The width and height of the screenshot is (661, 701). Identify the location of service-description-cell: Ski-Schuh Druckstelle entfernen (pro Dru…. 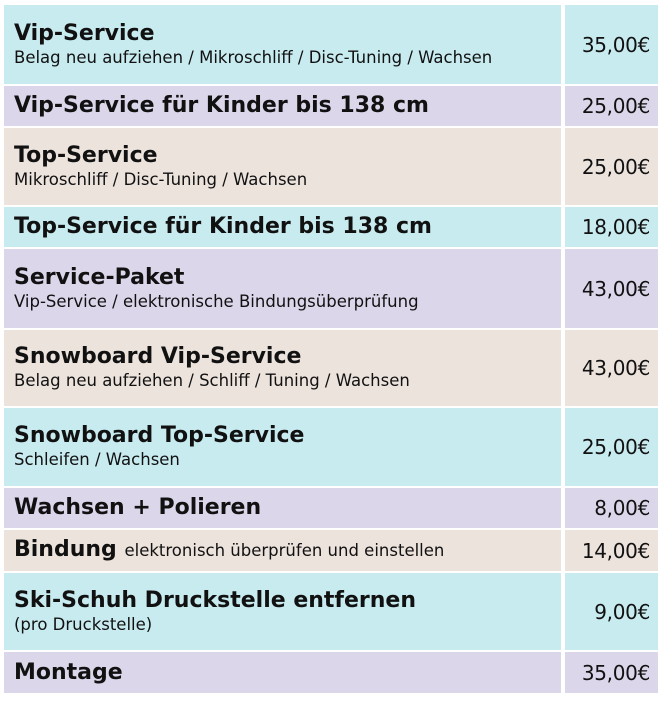
(282, 611).